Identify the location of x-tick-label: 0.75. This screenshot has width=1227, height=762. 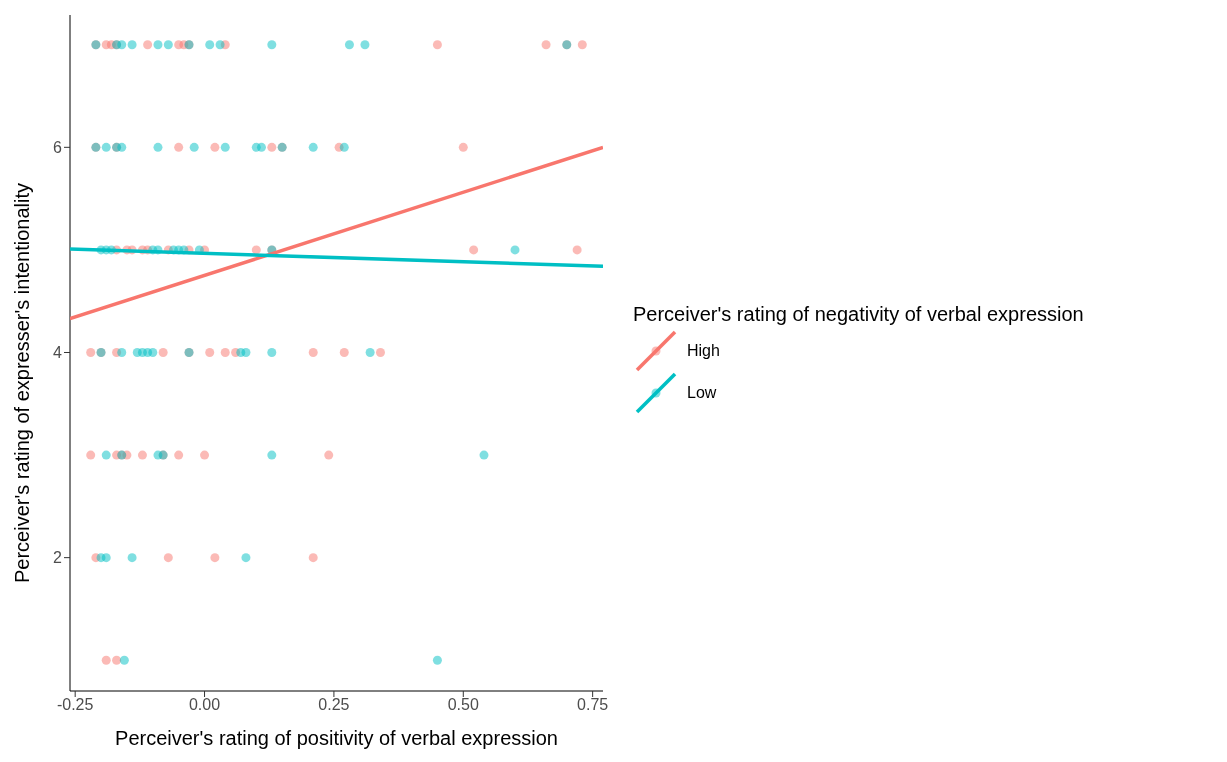
(593, 705).